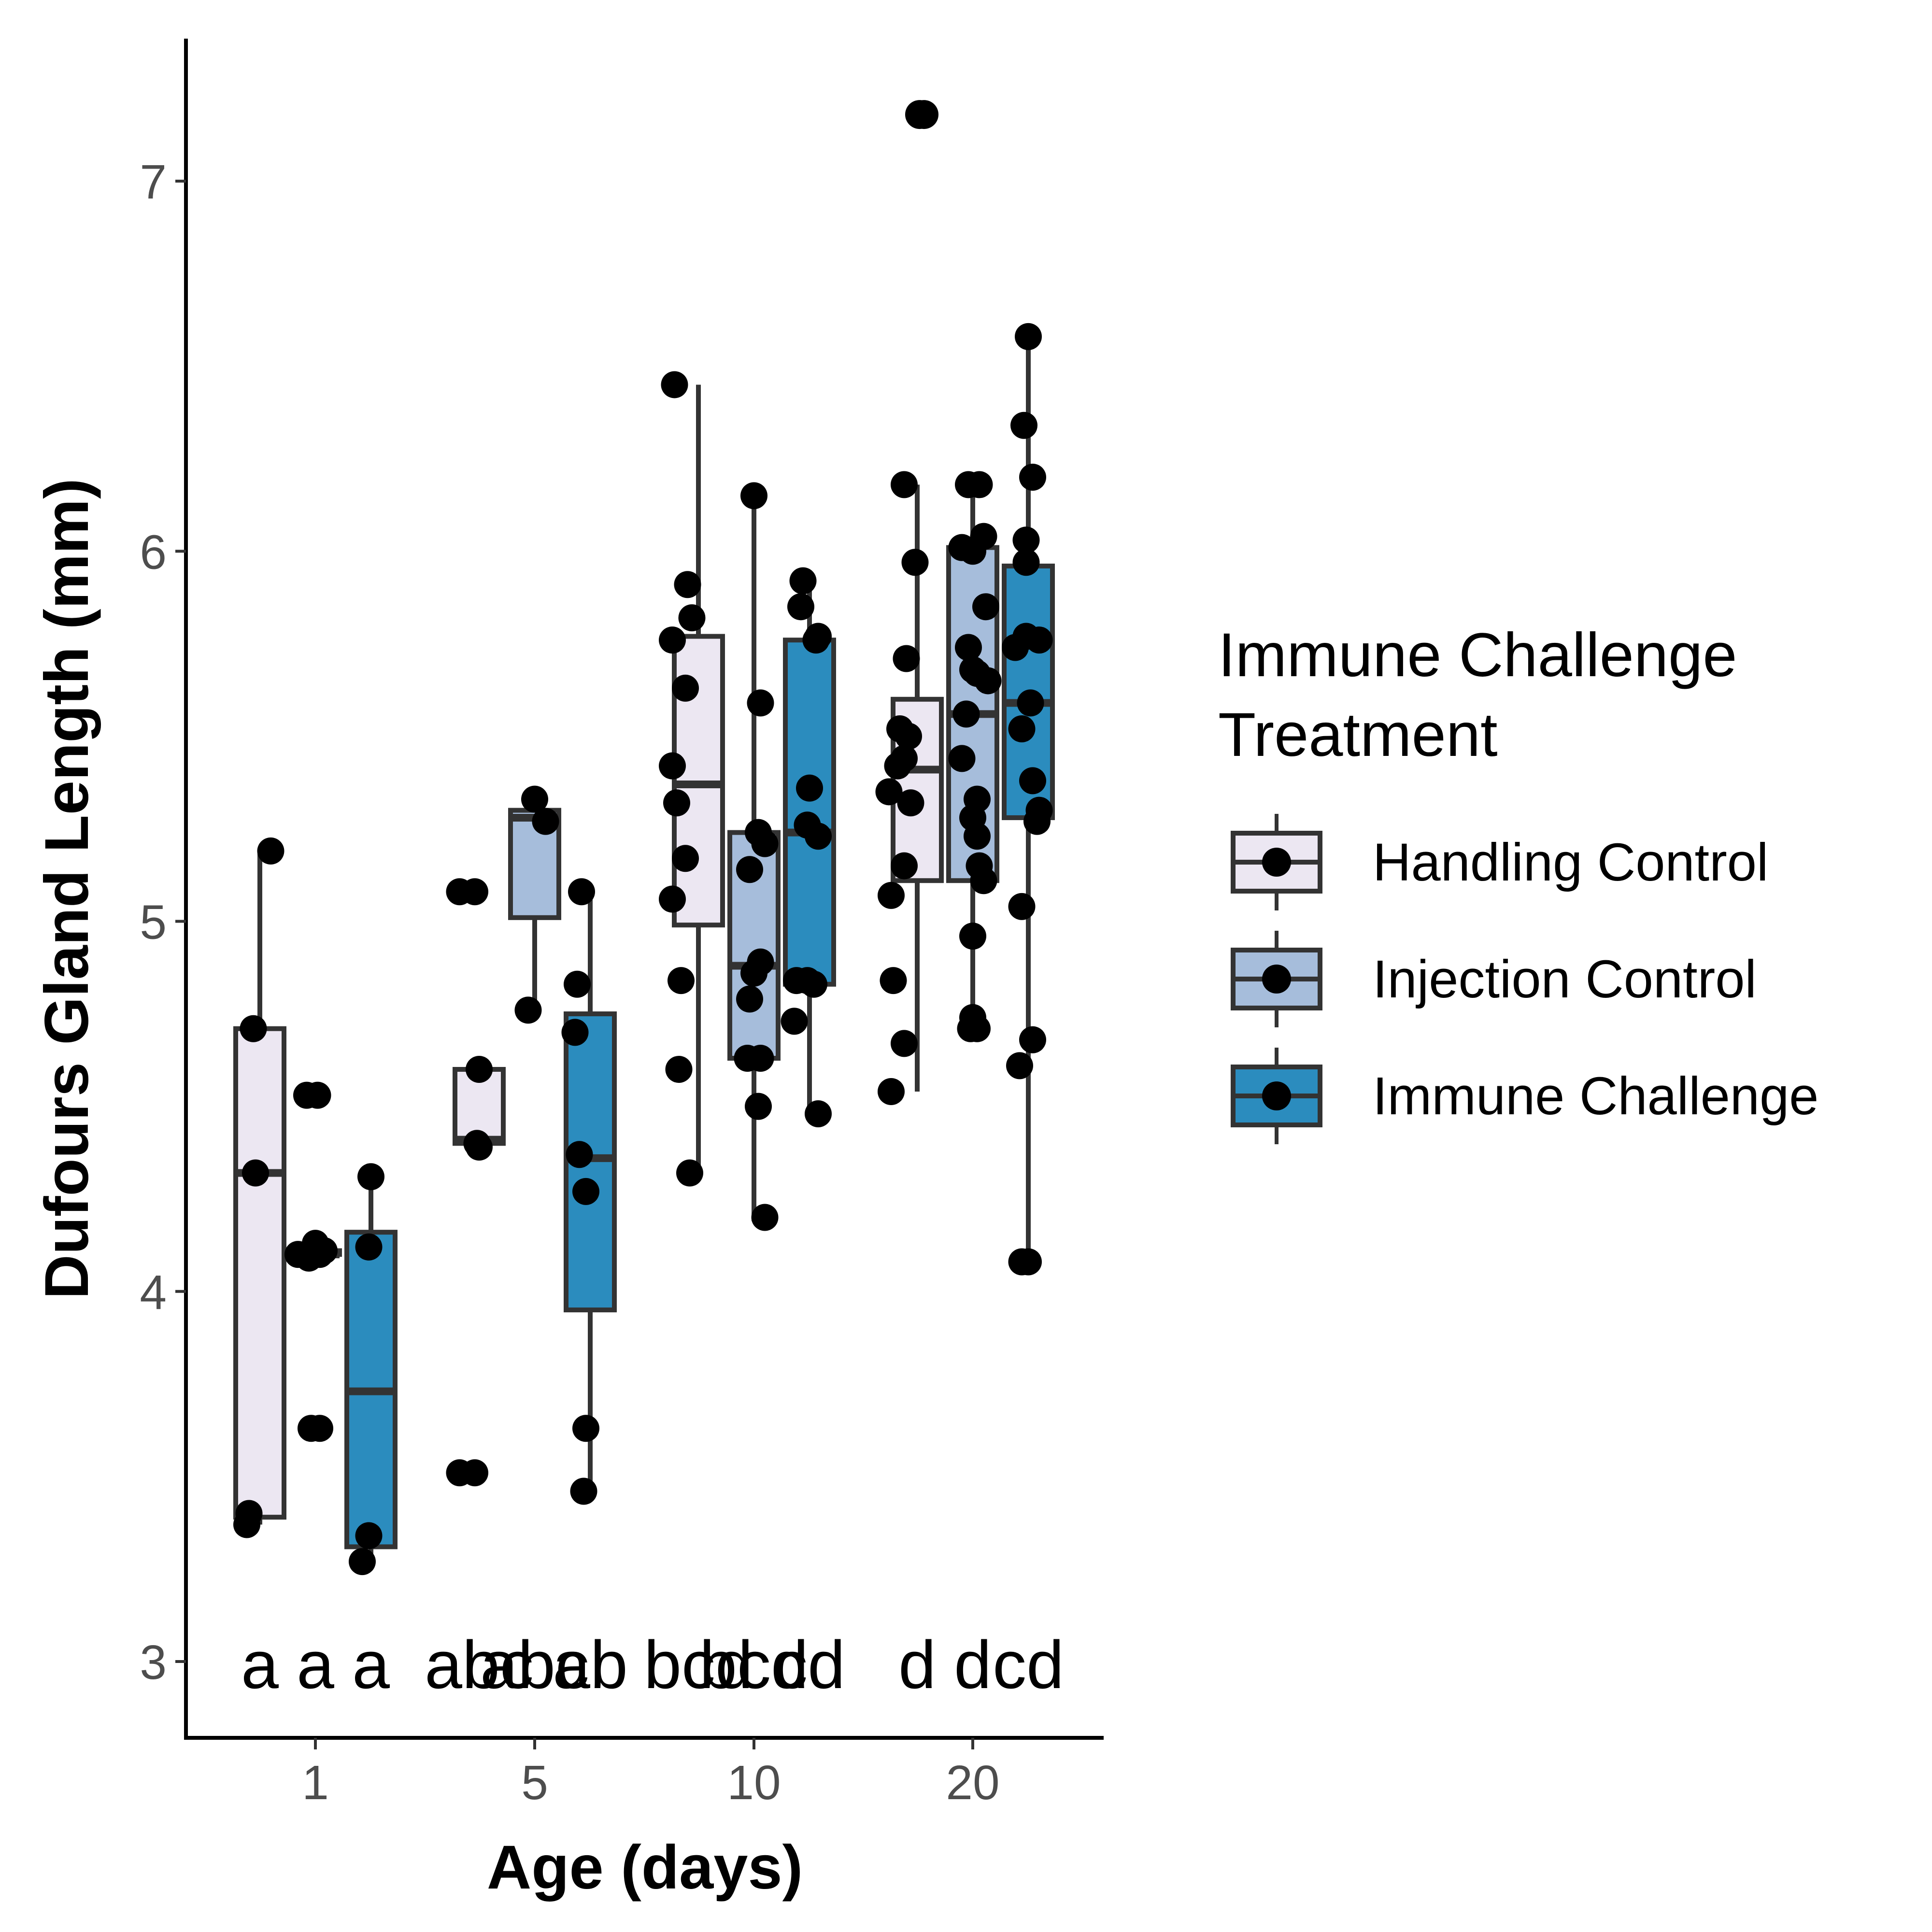 The image size is (1932, 1932). Describe the element at coordinates (590, 1665) in the screenshot. I see `significance-letter: ab` at that location.